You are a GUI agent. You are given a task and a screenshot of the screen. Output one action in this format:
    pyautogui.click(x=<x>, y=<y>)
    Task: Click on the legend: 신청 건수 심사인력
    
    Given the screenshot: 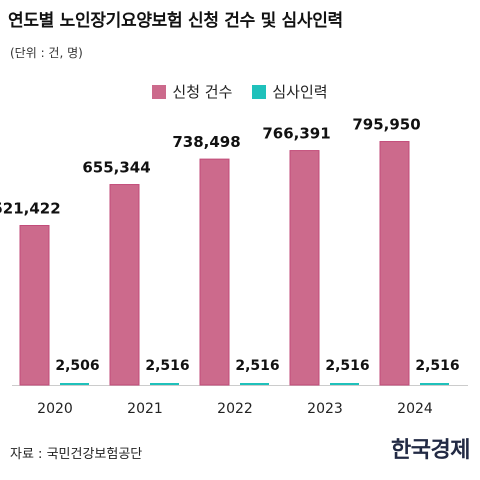 What is the action you would take?
    pyautogui.click(x=240, y=91)
    